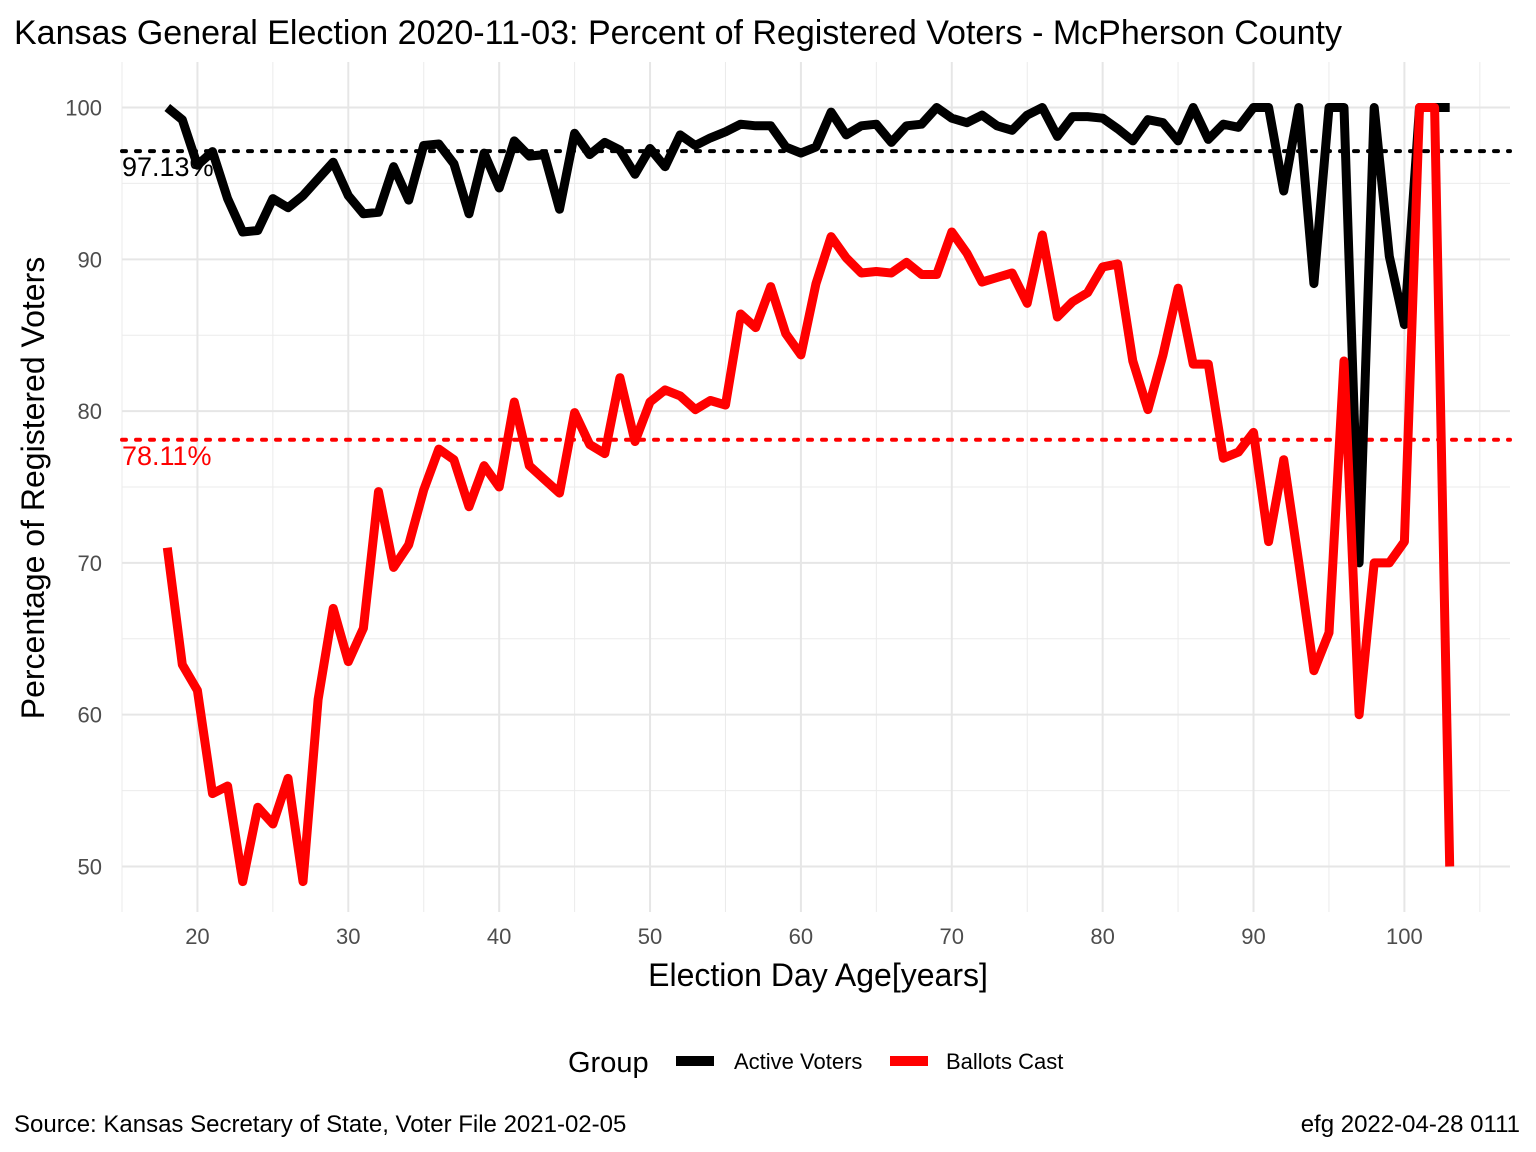  Describe the element at coordinates (168, 167) in the screenshot. I see `reference-line-label: 97.13%` at that location.